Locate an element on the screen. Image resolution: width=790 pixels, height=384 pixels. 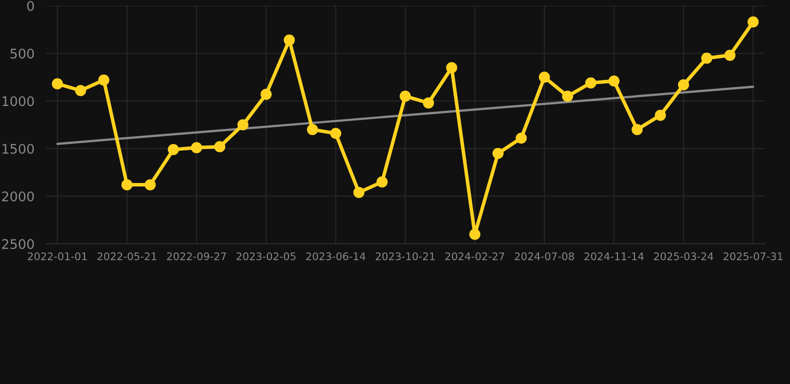
y-tick-label: 1000 is located at coordinates (18, 101).